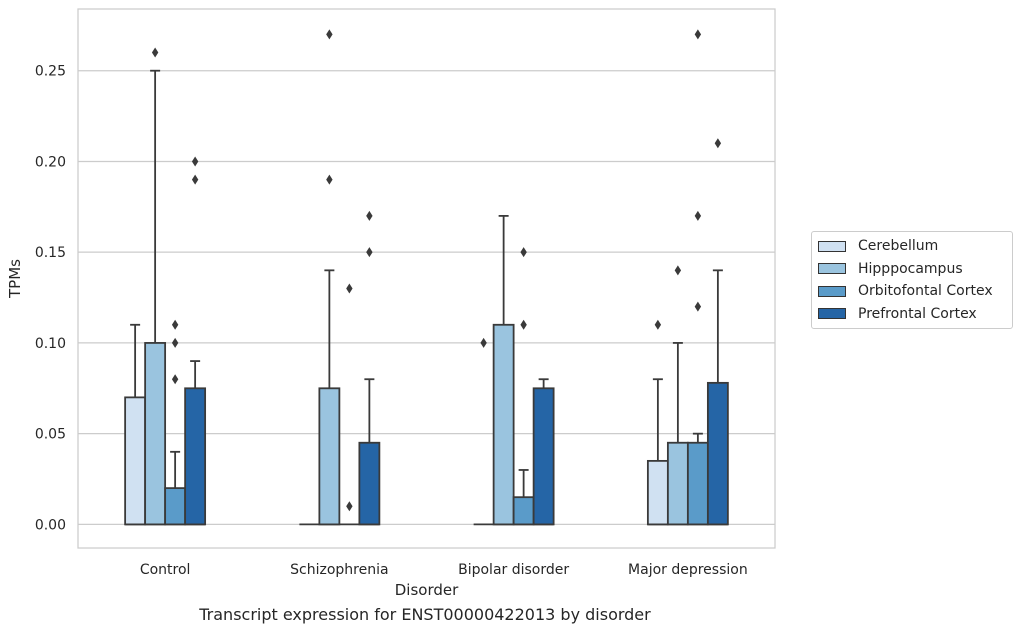  I want to click on y-tick-label: 0.05, so click(50, 435).